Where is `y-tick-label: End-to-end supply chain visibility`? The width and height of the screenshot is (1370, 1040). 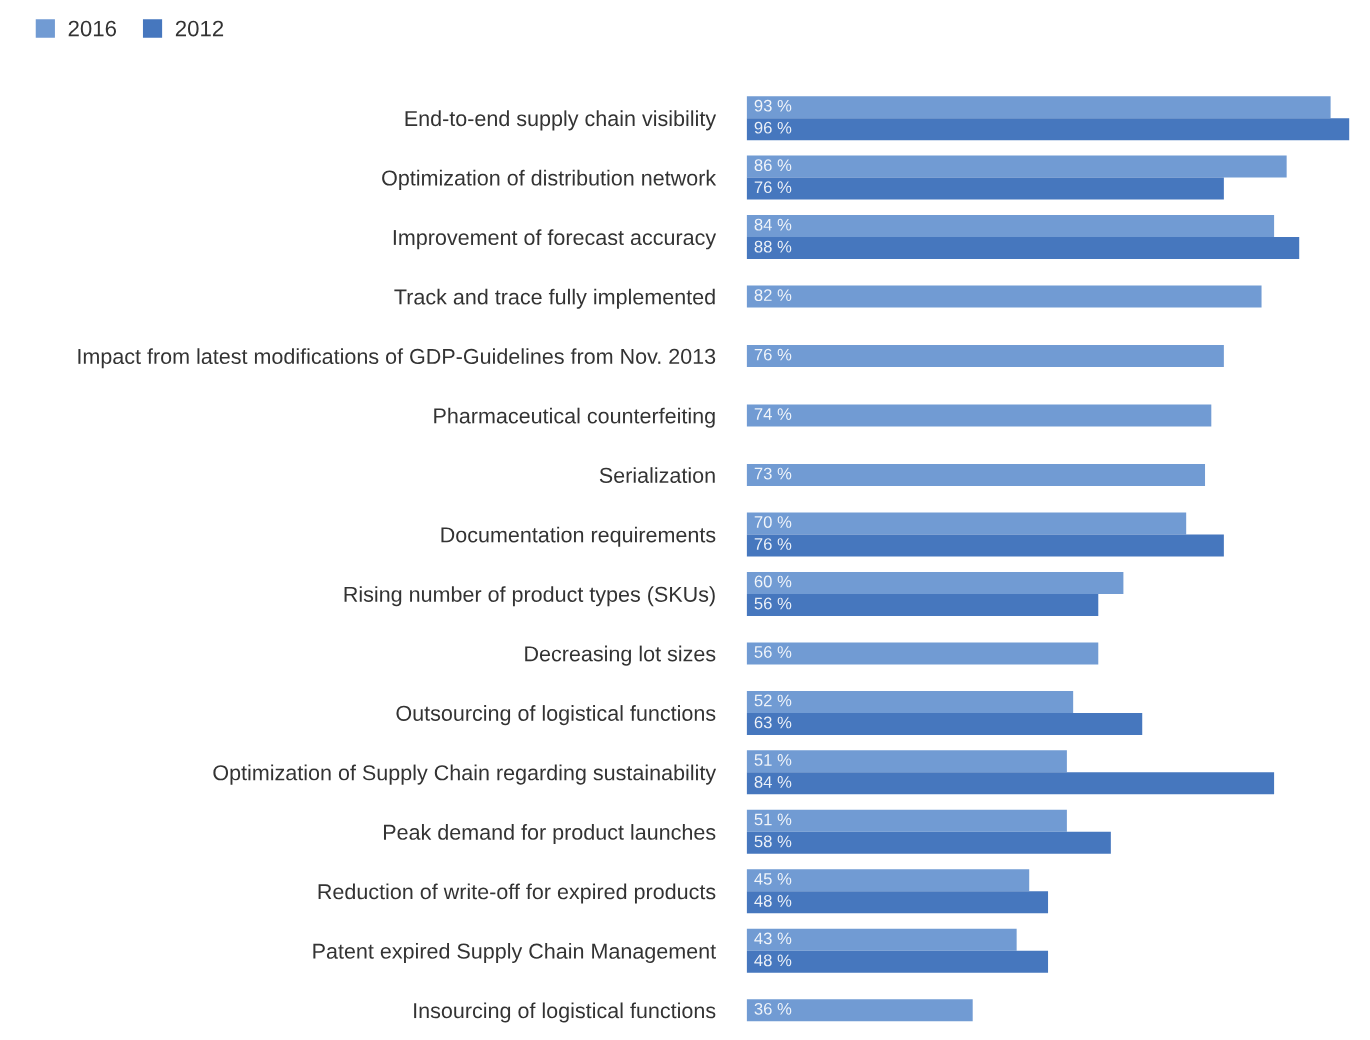 y-tick-label: End-to-end supply chain visibility is located at coordinates (561, 120).